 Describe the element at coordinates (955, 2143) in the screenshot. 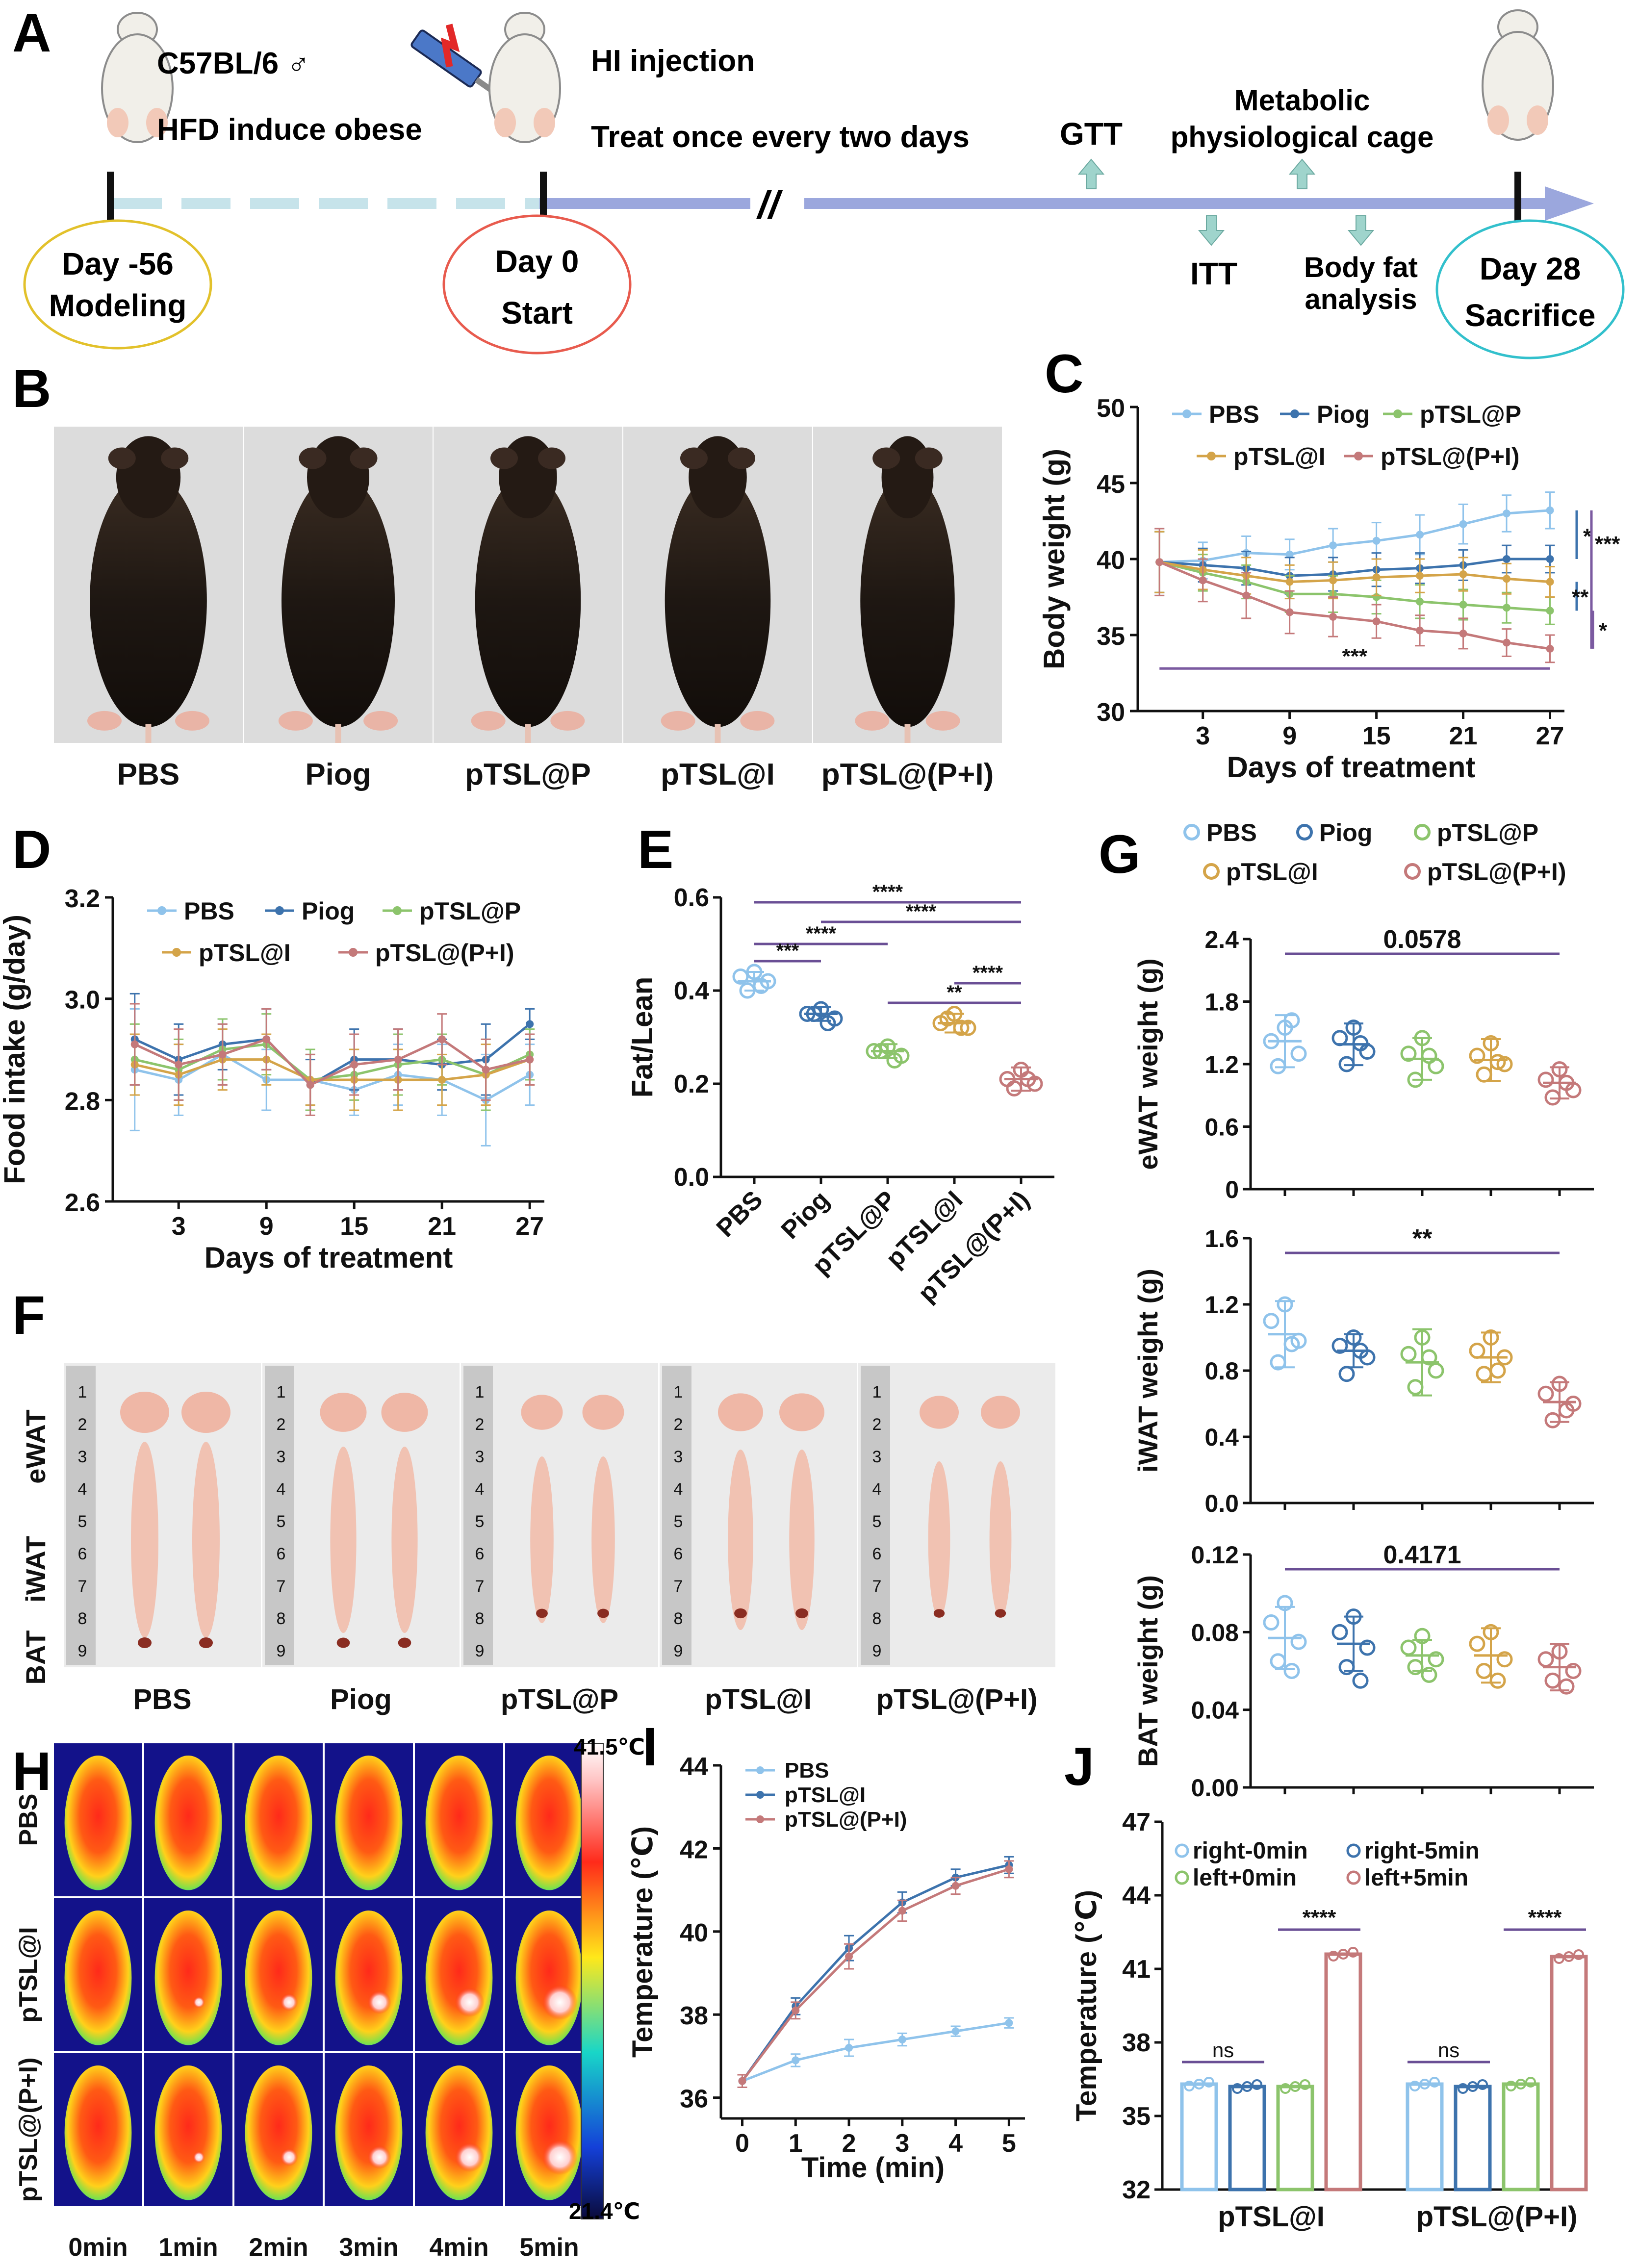

I see `x-tick-label: 4` at that location.